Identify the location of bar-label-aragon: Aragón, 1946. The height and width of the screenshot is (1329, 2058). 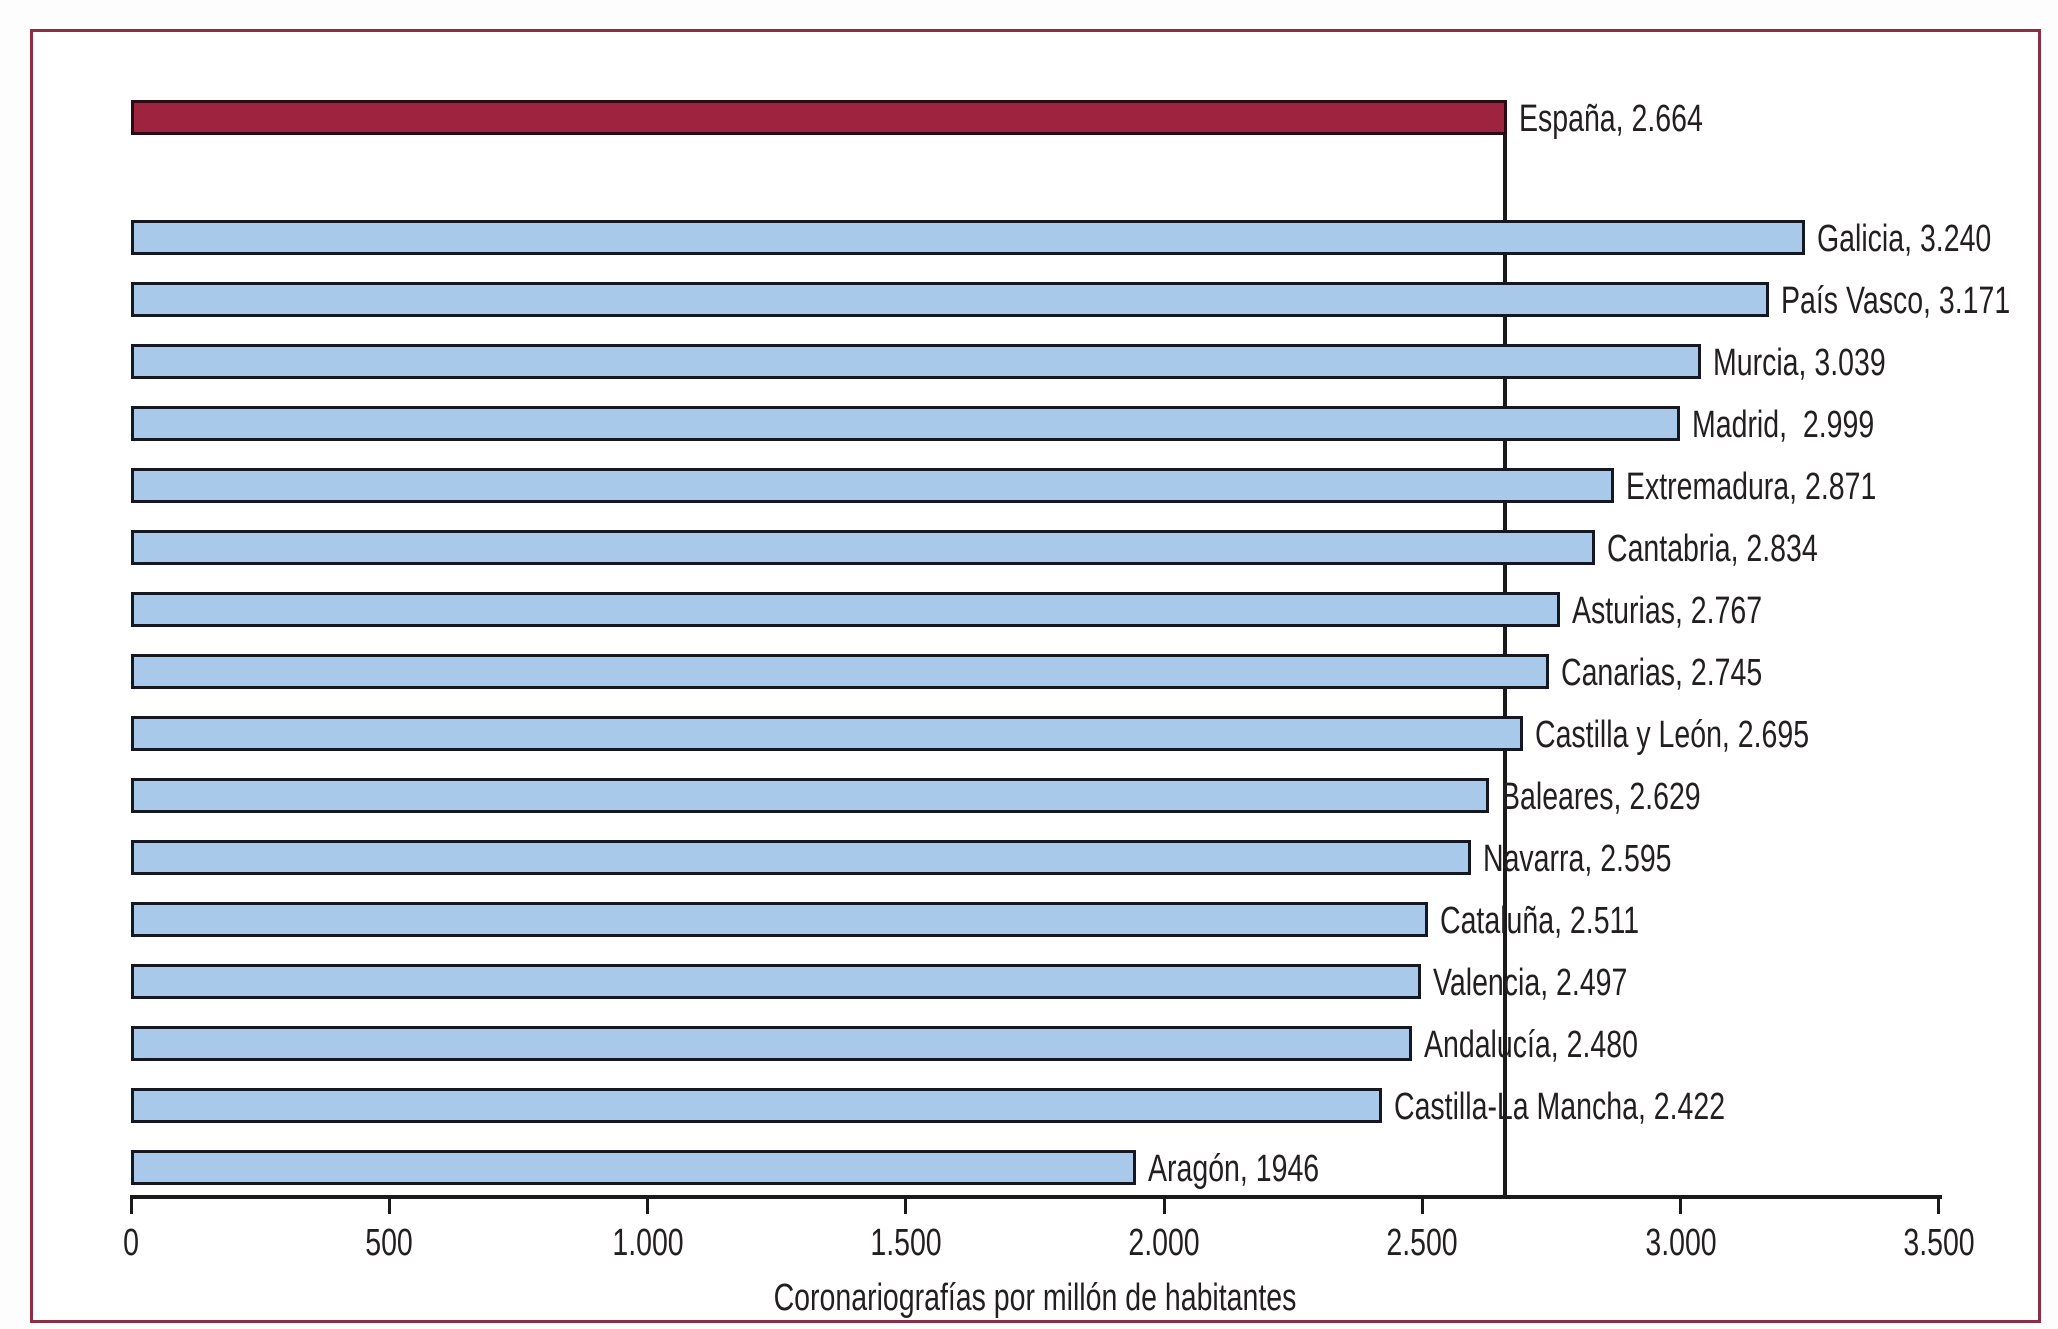
(1234, 1169).